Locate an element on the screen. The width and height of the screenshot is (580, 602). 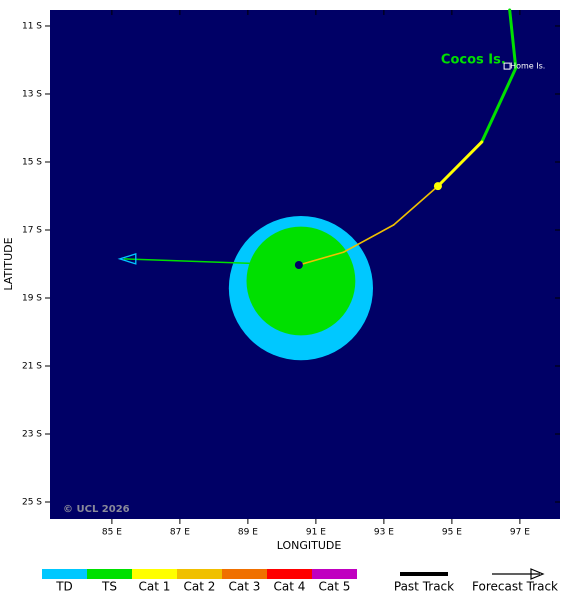
place-label: Cocos Is. is located at coordinates (473, 60).